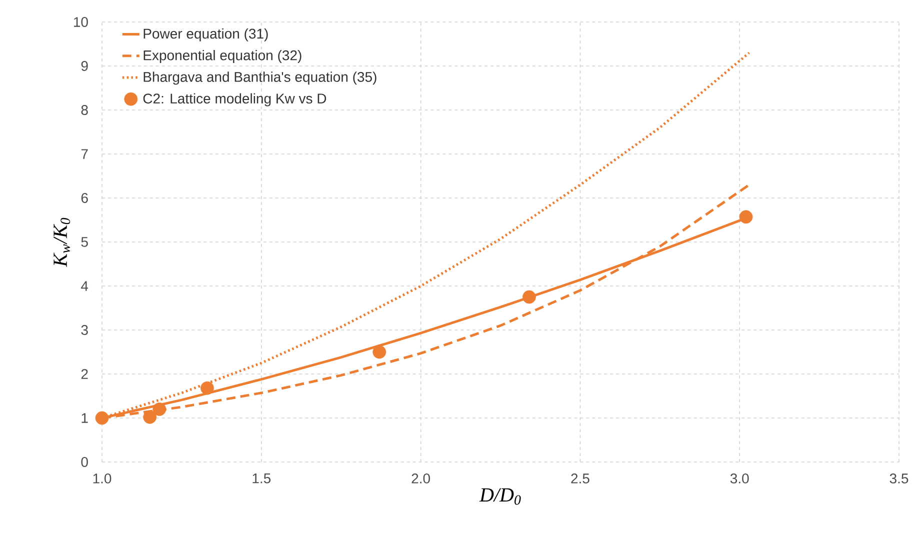 This screenshot has width=914, height=549. What do you see at coordinates (84, 66) in the screenshot?
I see `y-tick-label: 9` at bounding box center [84, 66].